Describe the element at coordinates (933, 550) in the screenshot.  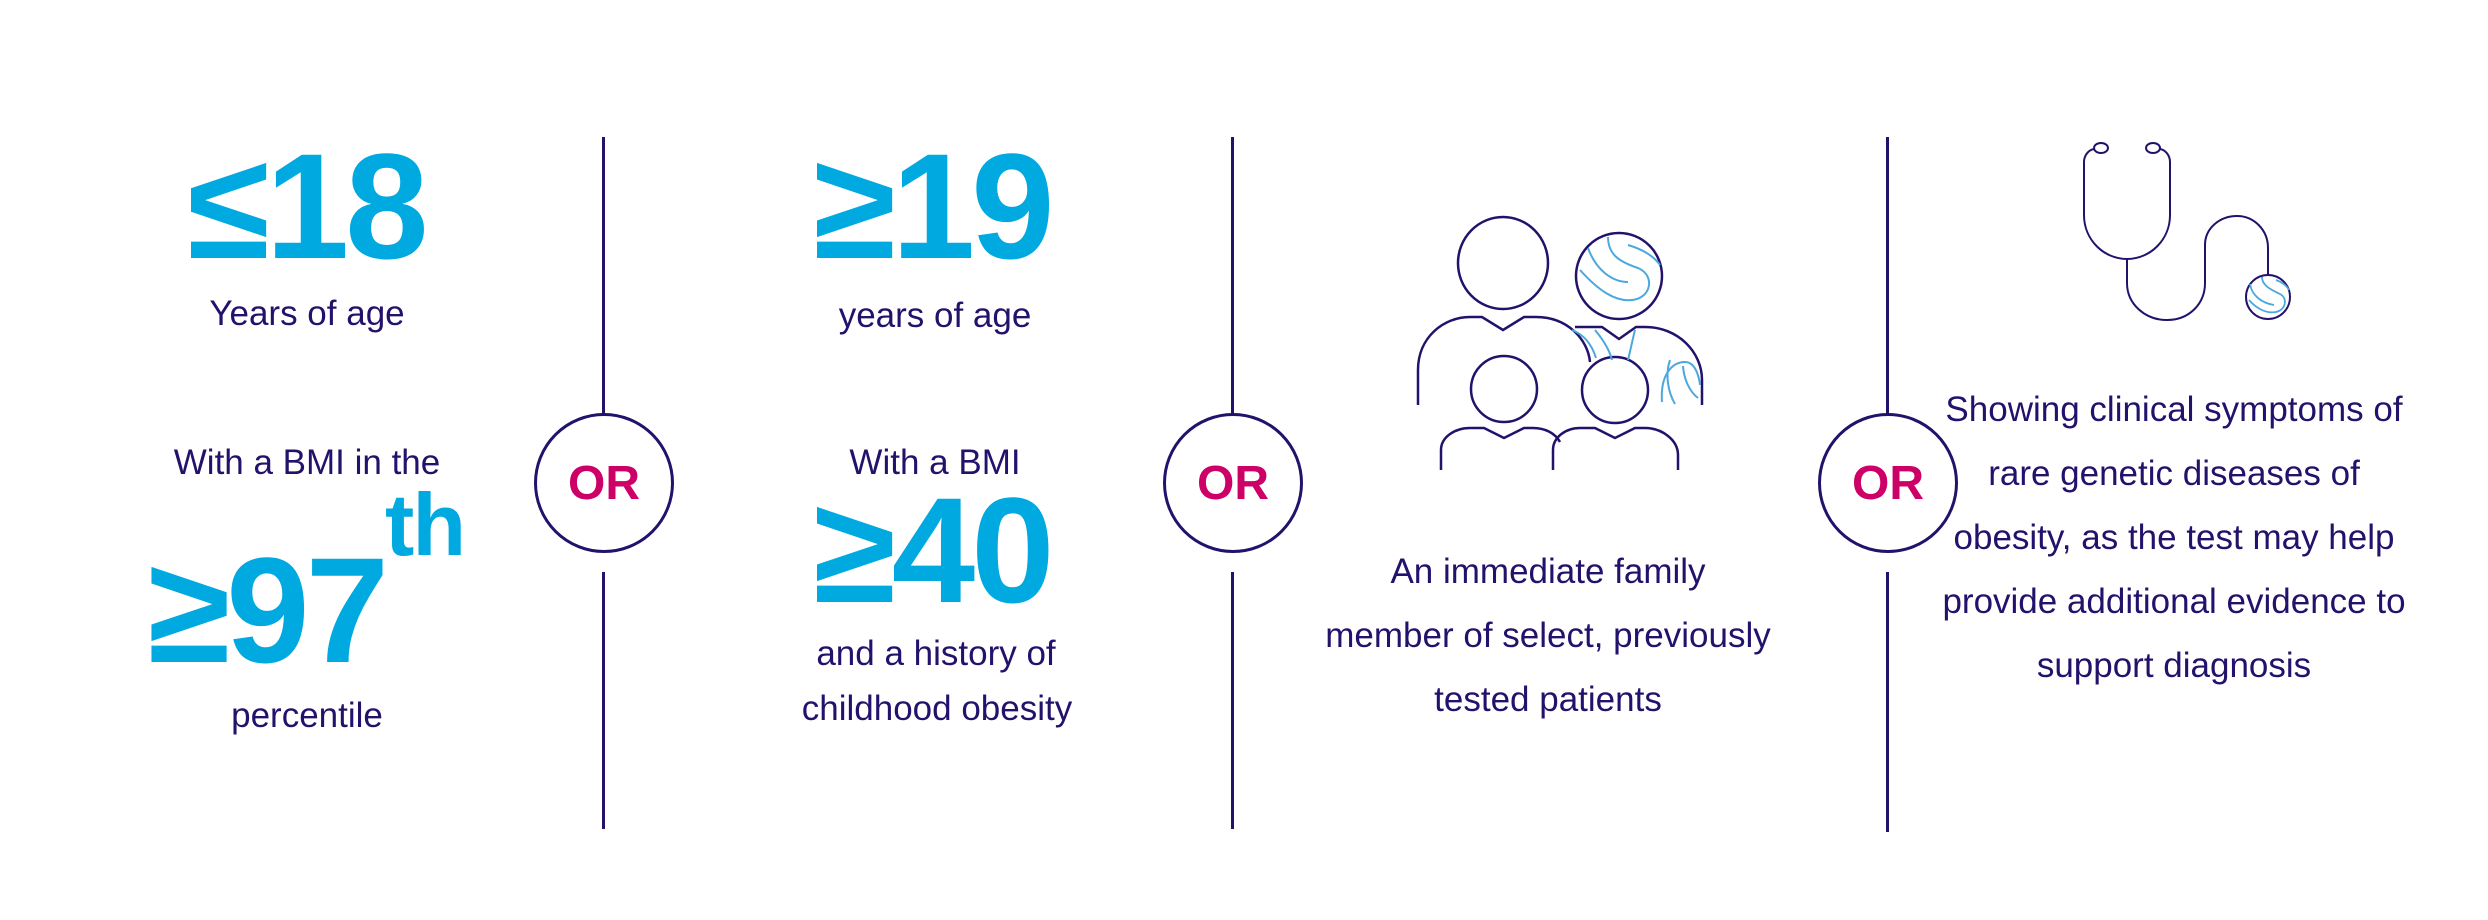
I see `bmi-threshold-40: ≥40` at that location.